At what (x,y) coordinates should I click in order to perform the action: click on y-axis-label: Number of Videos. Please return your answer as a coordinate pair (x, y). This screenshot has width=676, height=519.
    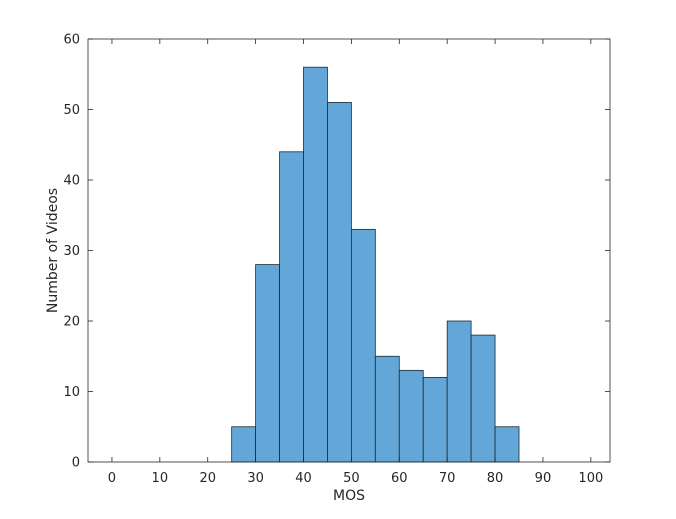
    Looking at the image, I should click on (53, 250).